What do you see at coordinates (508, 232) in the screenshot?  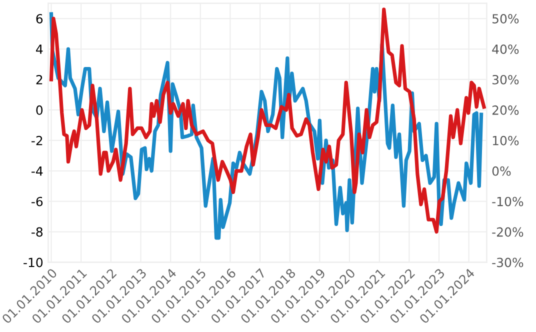 I see `y2-tick-label: -20%` at bounding box center [508, 232].